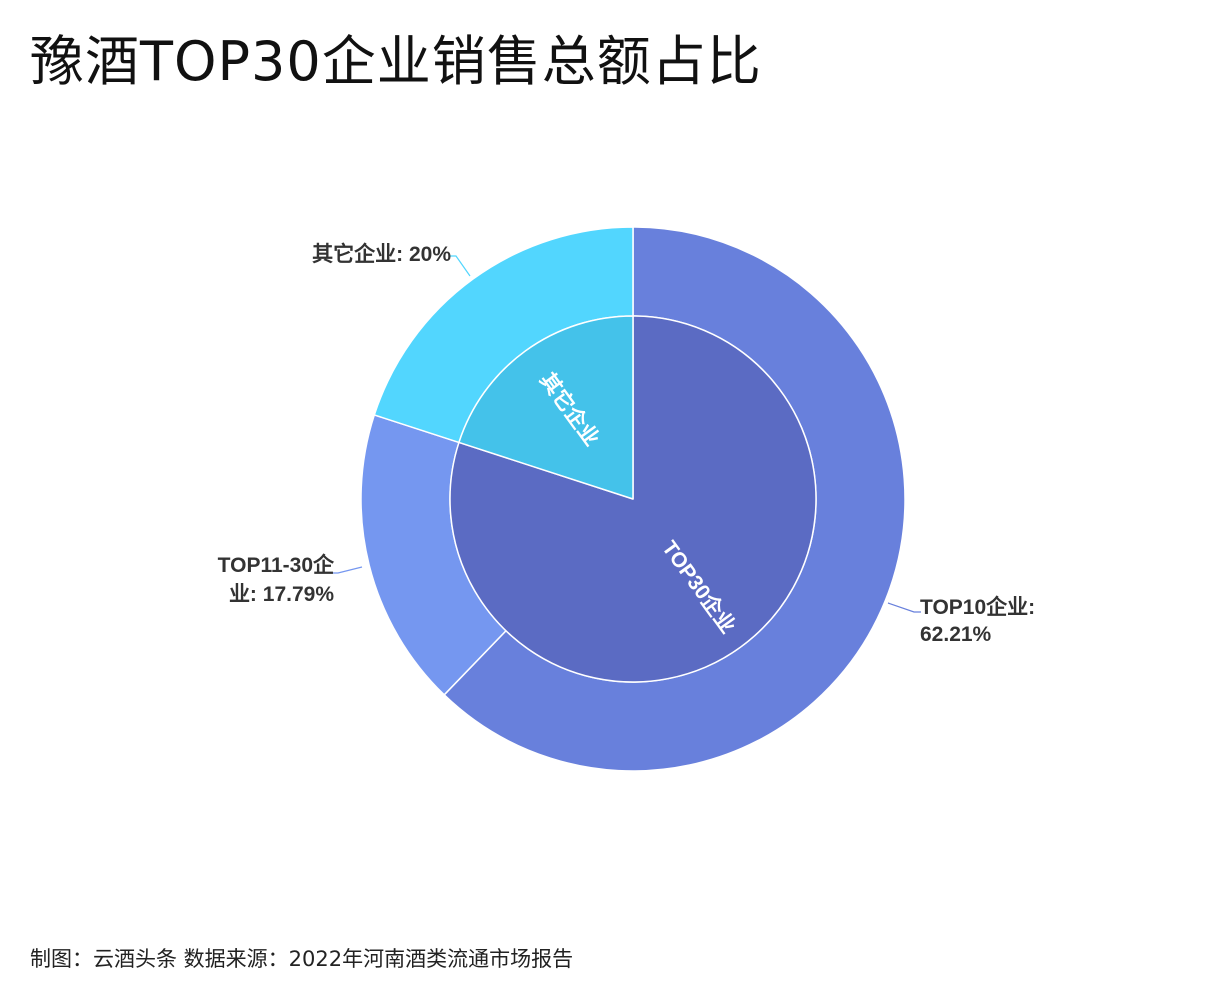  Describe the element at coordinates (546, 407) in the screenshot. I see `inner-slice-2-other` at that location.